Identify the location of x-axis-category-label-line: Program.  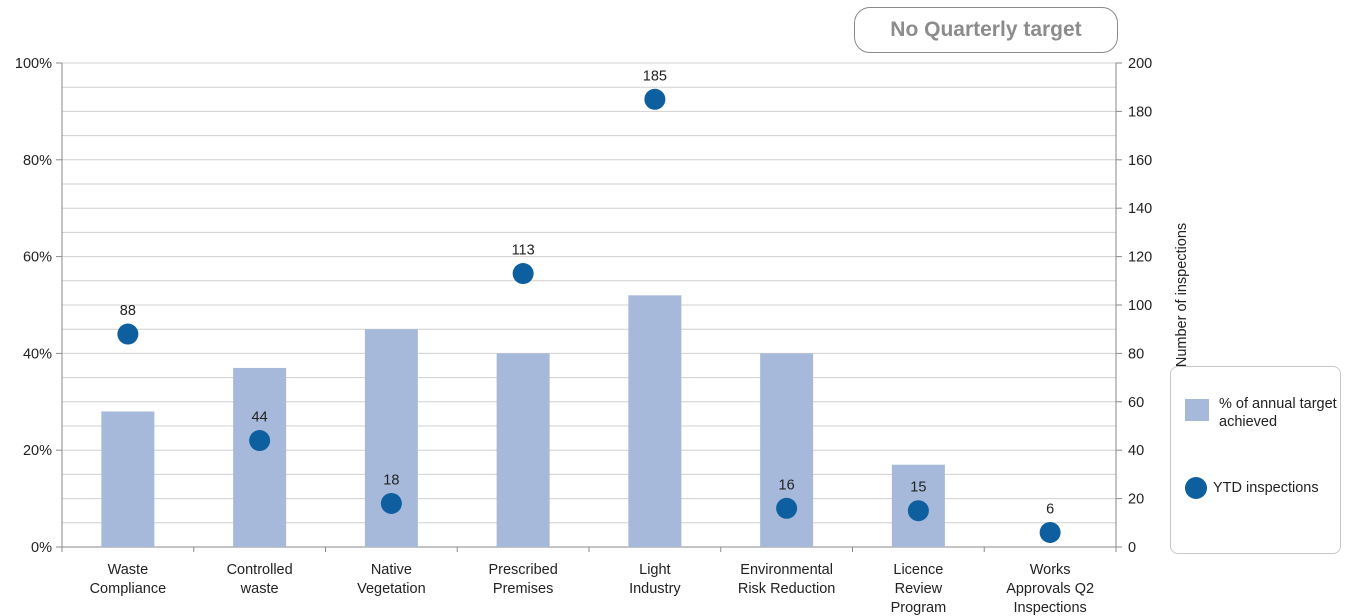
(919, 608).